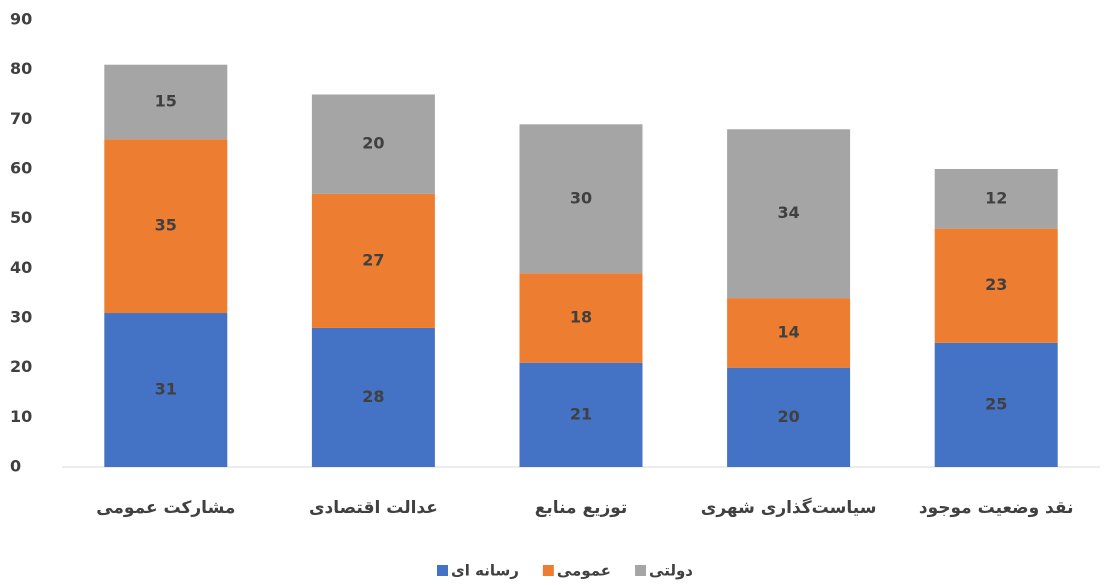  Describe the element at coordinates (21, 19) in the screenshot. I see `y-tick-label: 90` at that location.